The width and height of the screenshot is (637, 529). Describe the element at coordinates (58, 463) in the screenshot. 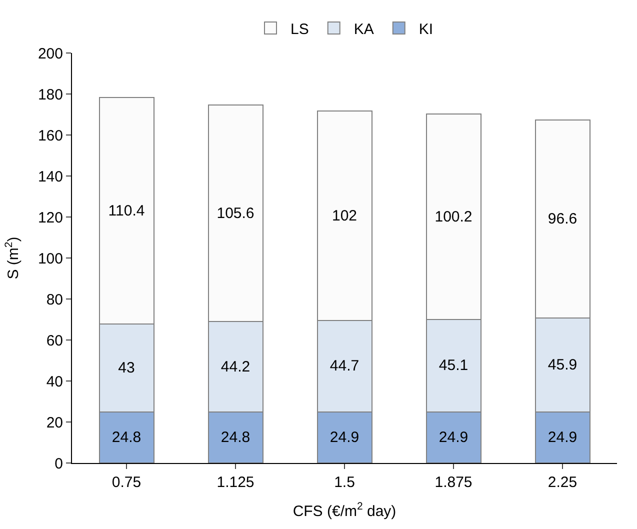

I see `y-tick-label: 0` at that location.